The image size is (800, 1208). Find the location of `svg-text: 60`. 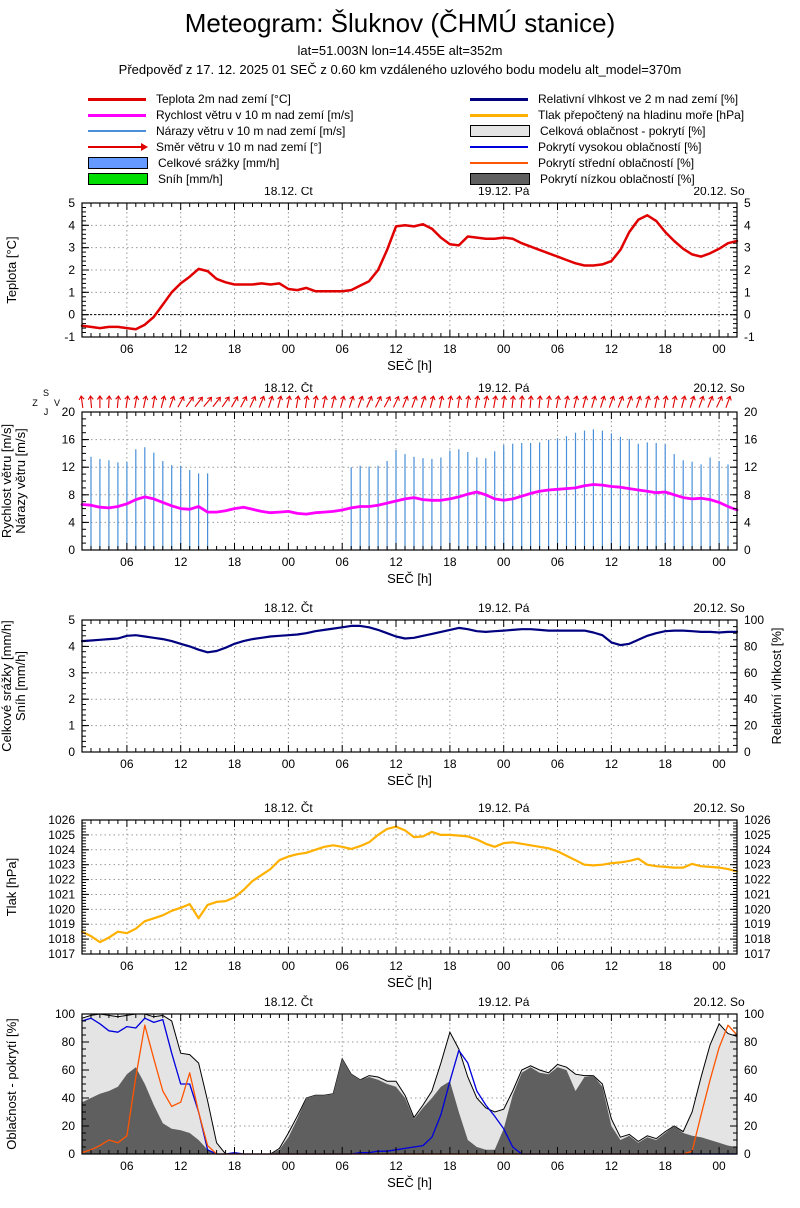

svg-text: 60 is located at coordinates (69, 1070).